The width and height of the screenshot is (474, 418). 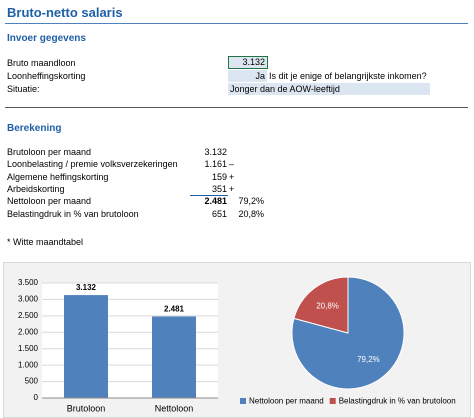 What do you see at coordinates (41, 63) in the screenshot?
I see `input-label: Bruto maandloon` at bounding box center [41, 63].